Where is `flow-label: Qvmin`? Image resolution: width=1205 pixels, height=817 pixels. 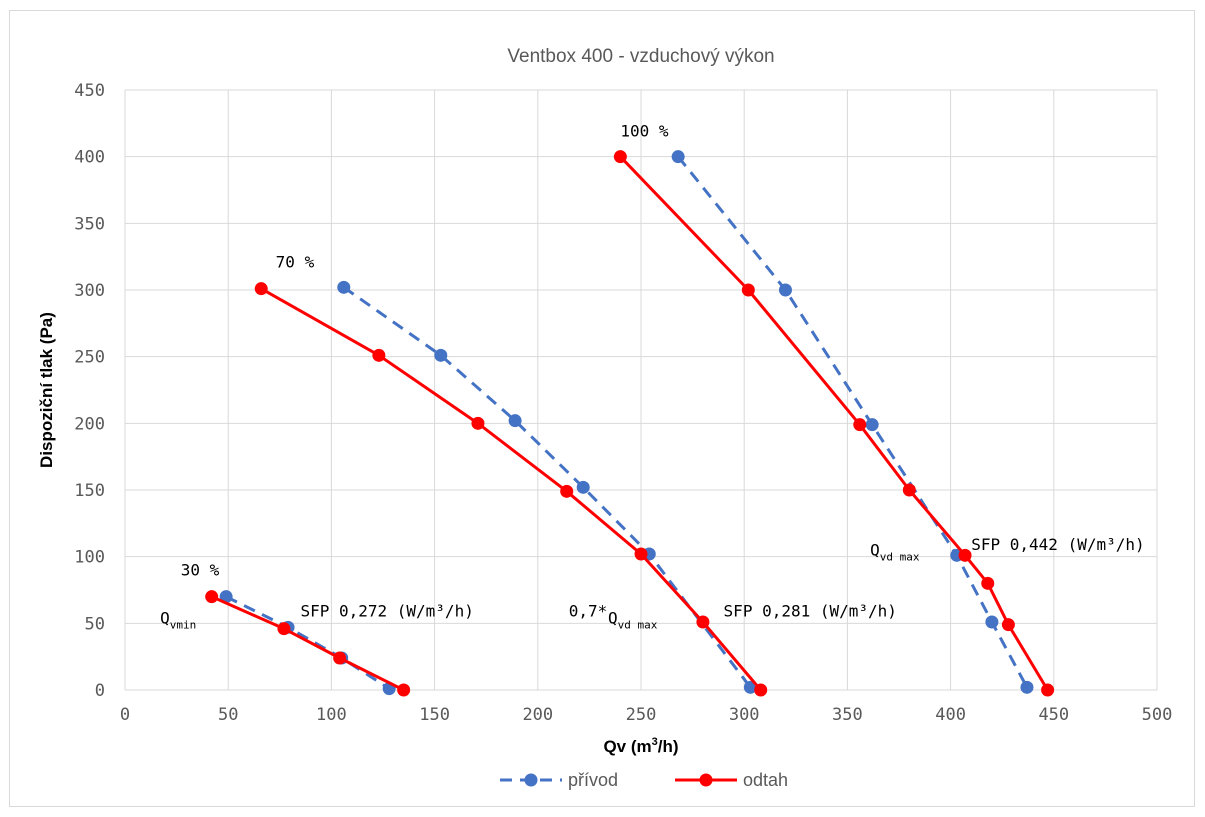
flow-label: Qvmin is located at coordinates (178, 619).